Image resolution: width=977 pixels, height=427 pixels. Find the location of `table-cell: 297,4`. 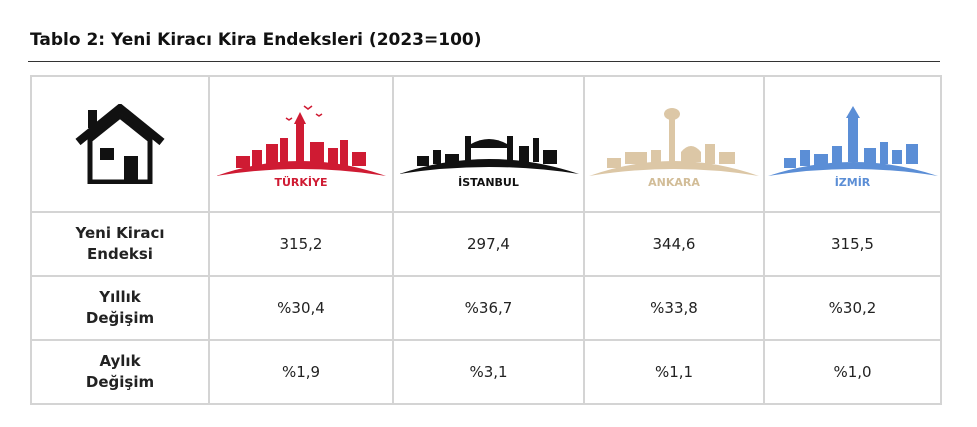

table-cell: 297,4 is located at coordinates (488, 244).